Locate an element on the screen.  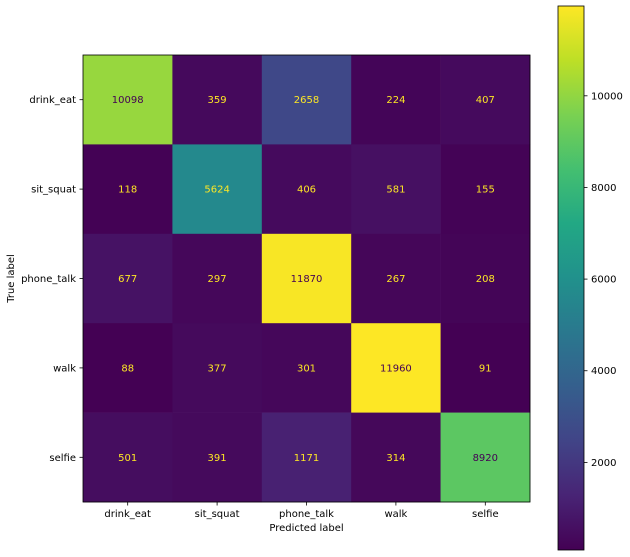
cell-value-label: 11870 is located at coordinates (307, 279).